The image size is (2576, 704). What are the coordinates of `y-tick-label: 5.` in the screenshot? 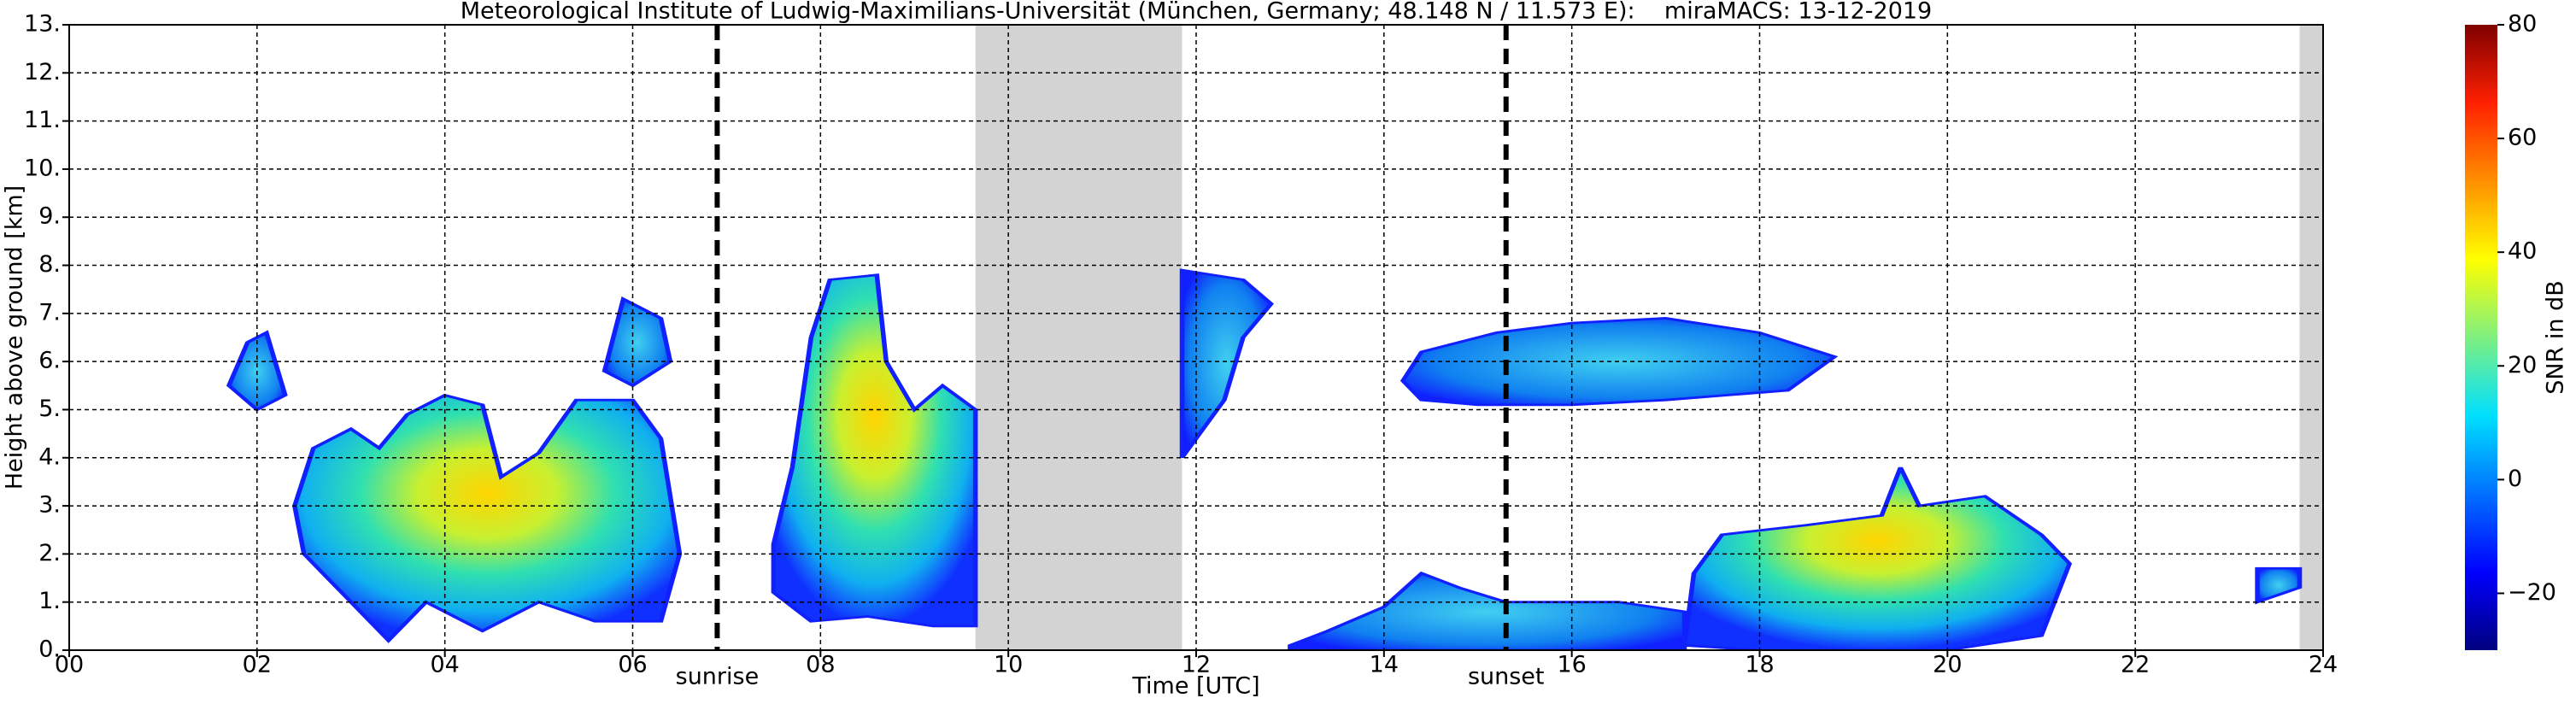 It's located at (49, 409).